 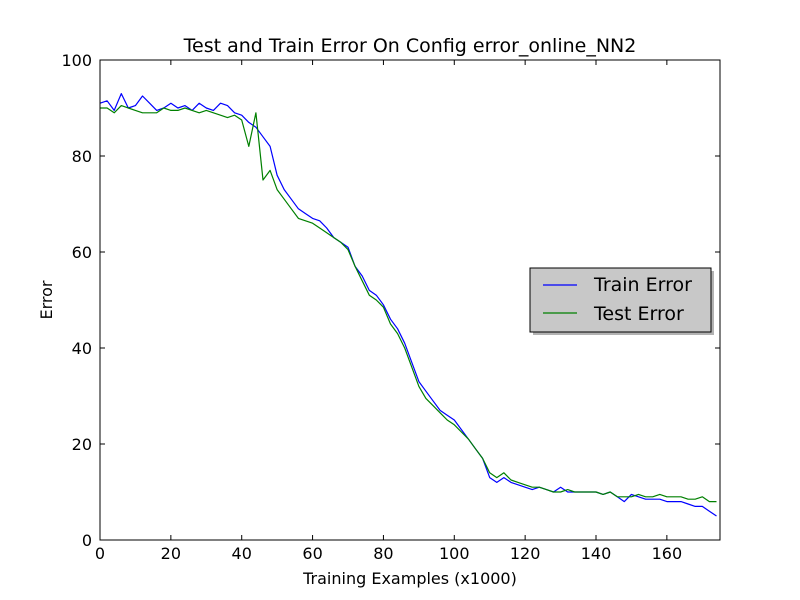 I want to click on x-tick-label: 100, so click(x=454, y=553).